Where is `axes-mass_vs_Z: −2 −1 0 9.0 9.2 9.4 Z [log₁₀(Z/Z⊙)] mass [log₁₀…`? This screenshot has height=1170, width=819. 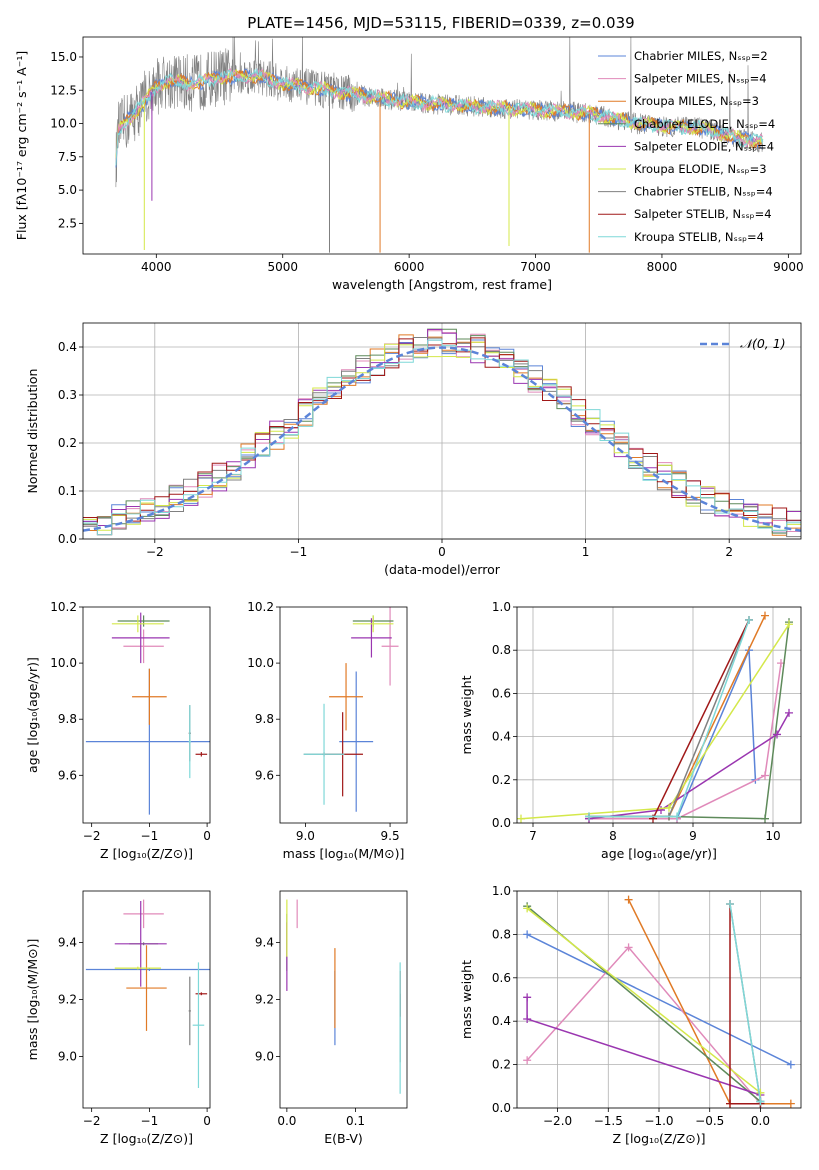 axes-mass_vs_Z: −2 −1 0 9.0 9.2 9.4 Z [log₁₀(Z/Z⊙)] mass [log₁₀… is located at coordinates (118, 1018).